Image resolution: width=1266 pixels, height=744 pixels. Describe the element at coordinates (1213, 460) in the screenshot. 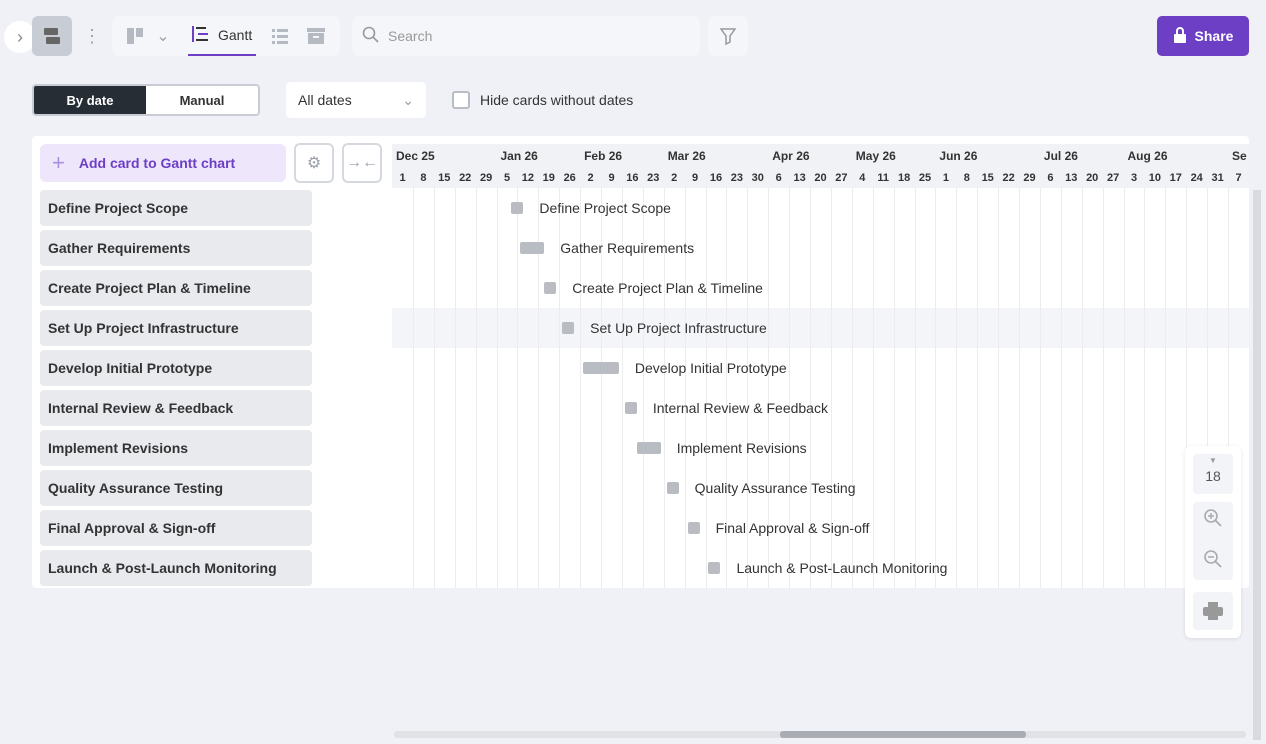

I see `caret-down-icon: ▼` at that location.